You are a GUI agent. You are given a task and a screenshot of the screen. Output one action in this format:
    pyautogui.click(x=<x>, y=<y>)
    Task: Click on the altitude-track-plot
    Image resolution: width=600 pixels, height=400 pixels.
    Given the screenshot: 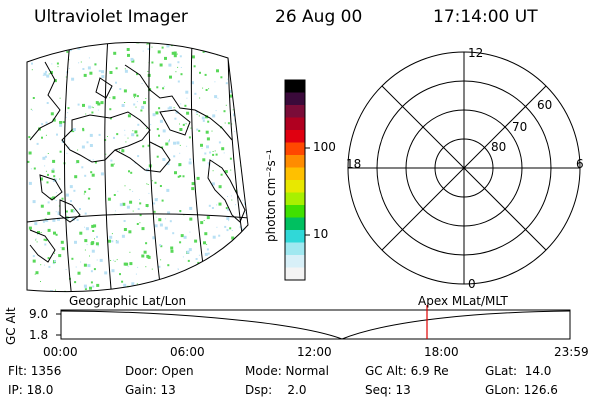 What is the action you would take?
    pyautogui.click(x=313, y=322)
    